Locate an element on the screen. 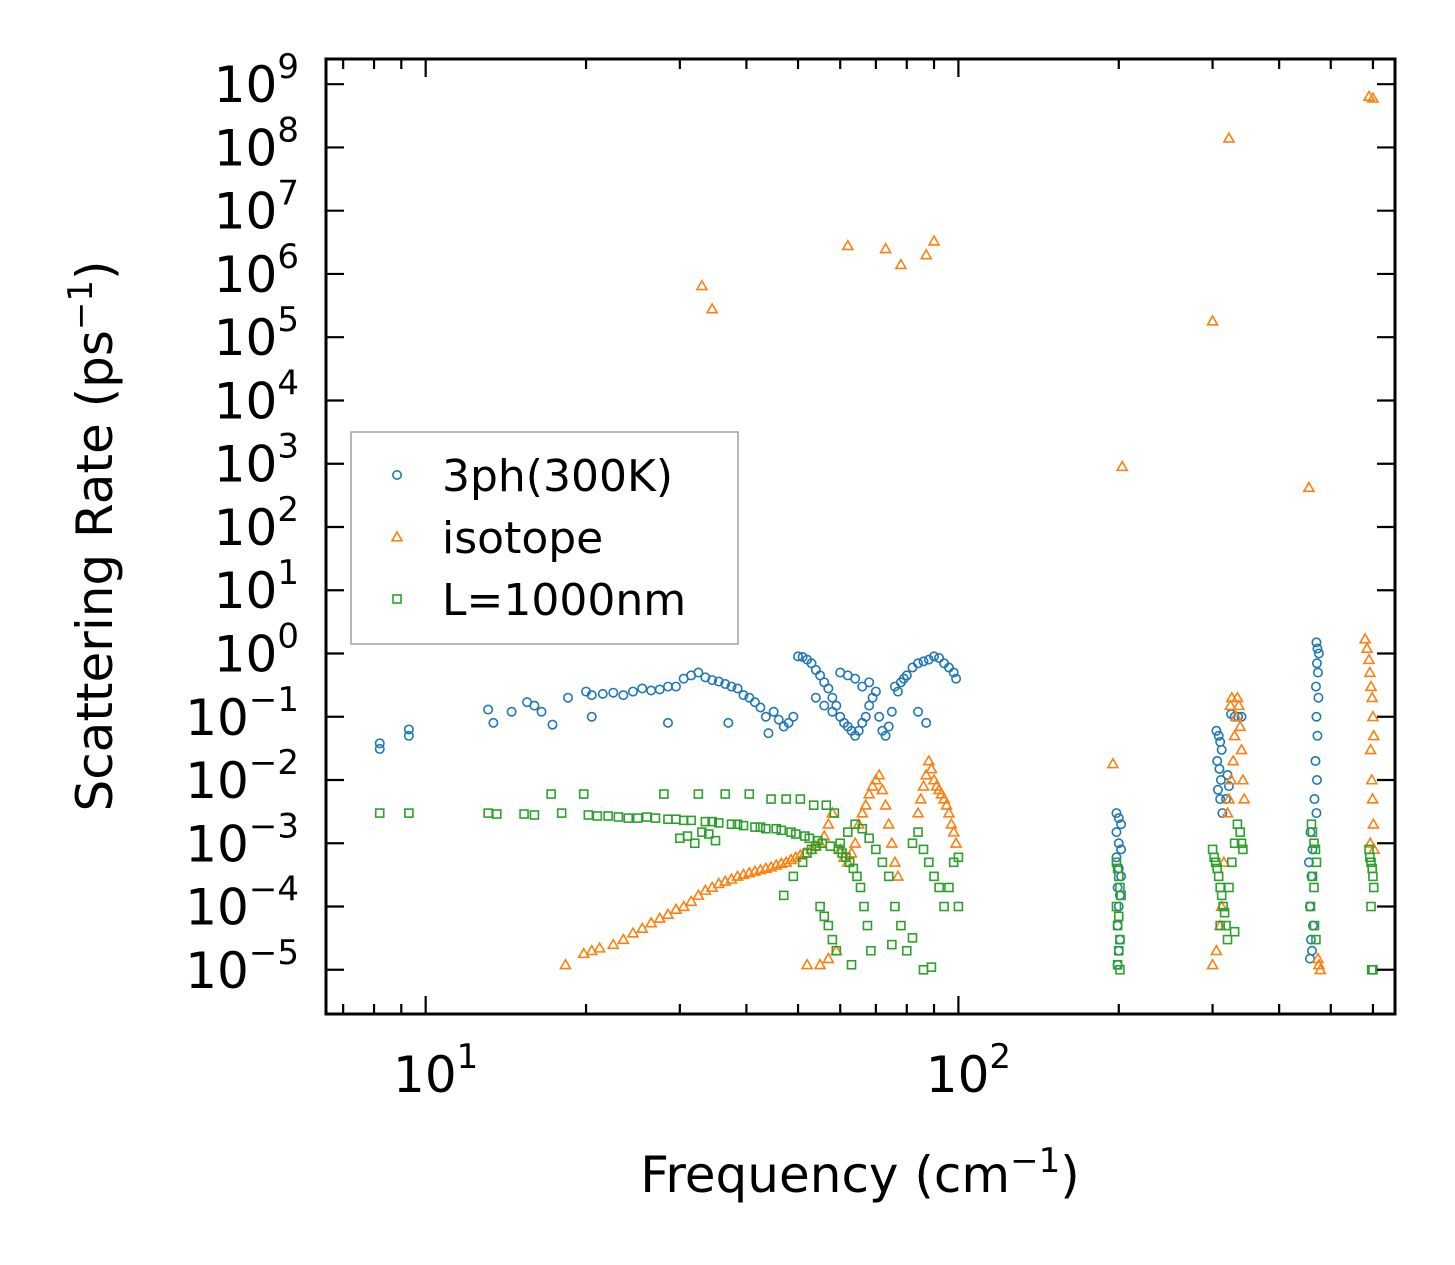 Image resolution: width=1455 pixels, height=1265 pixels. y-tick-label: 10⁵ is located at coordinates (256, 333).